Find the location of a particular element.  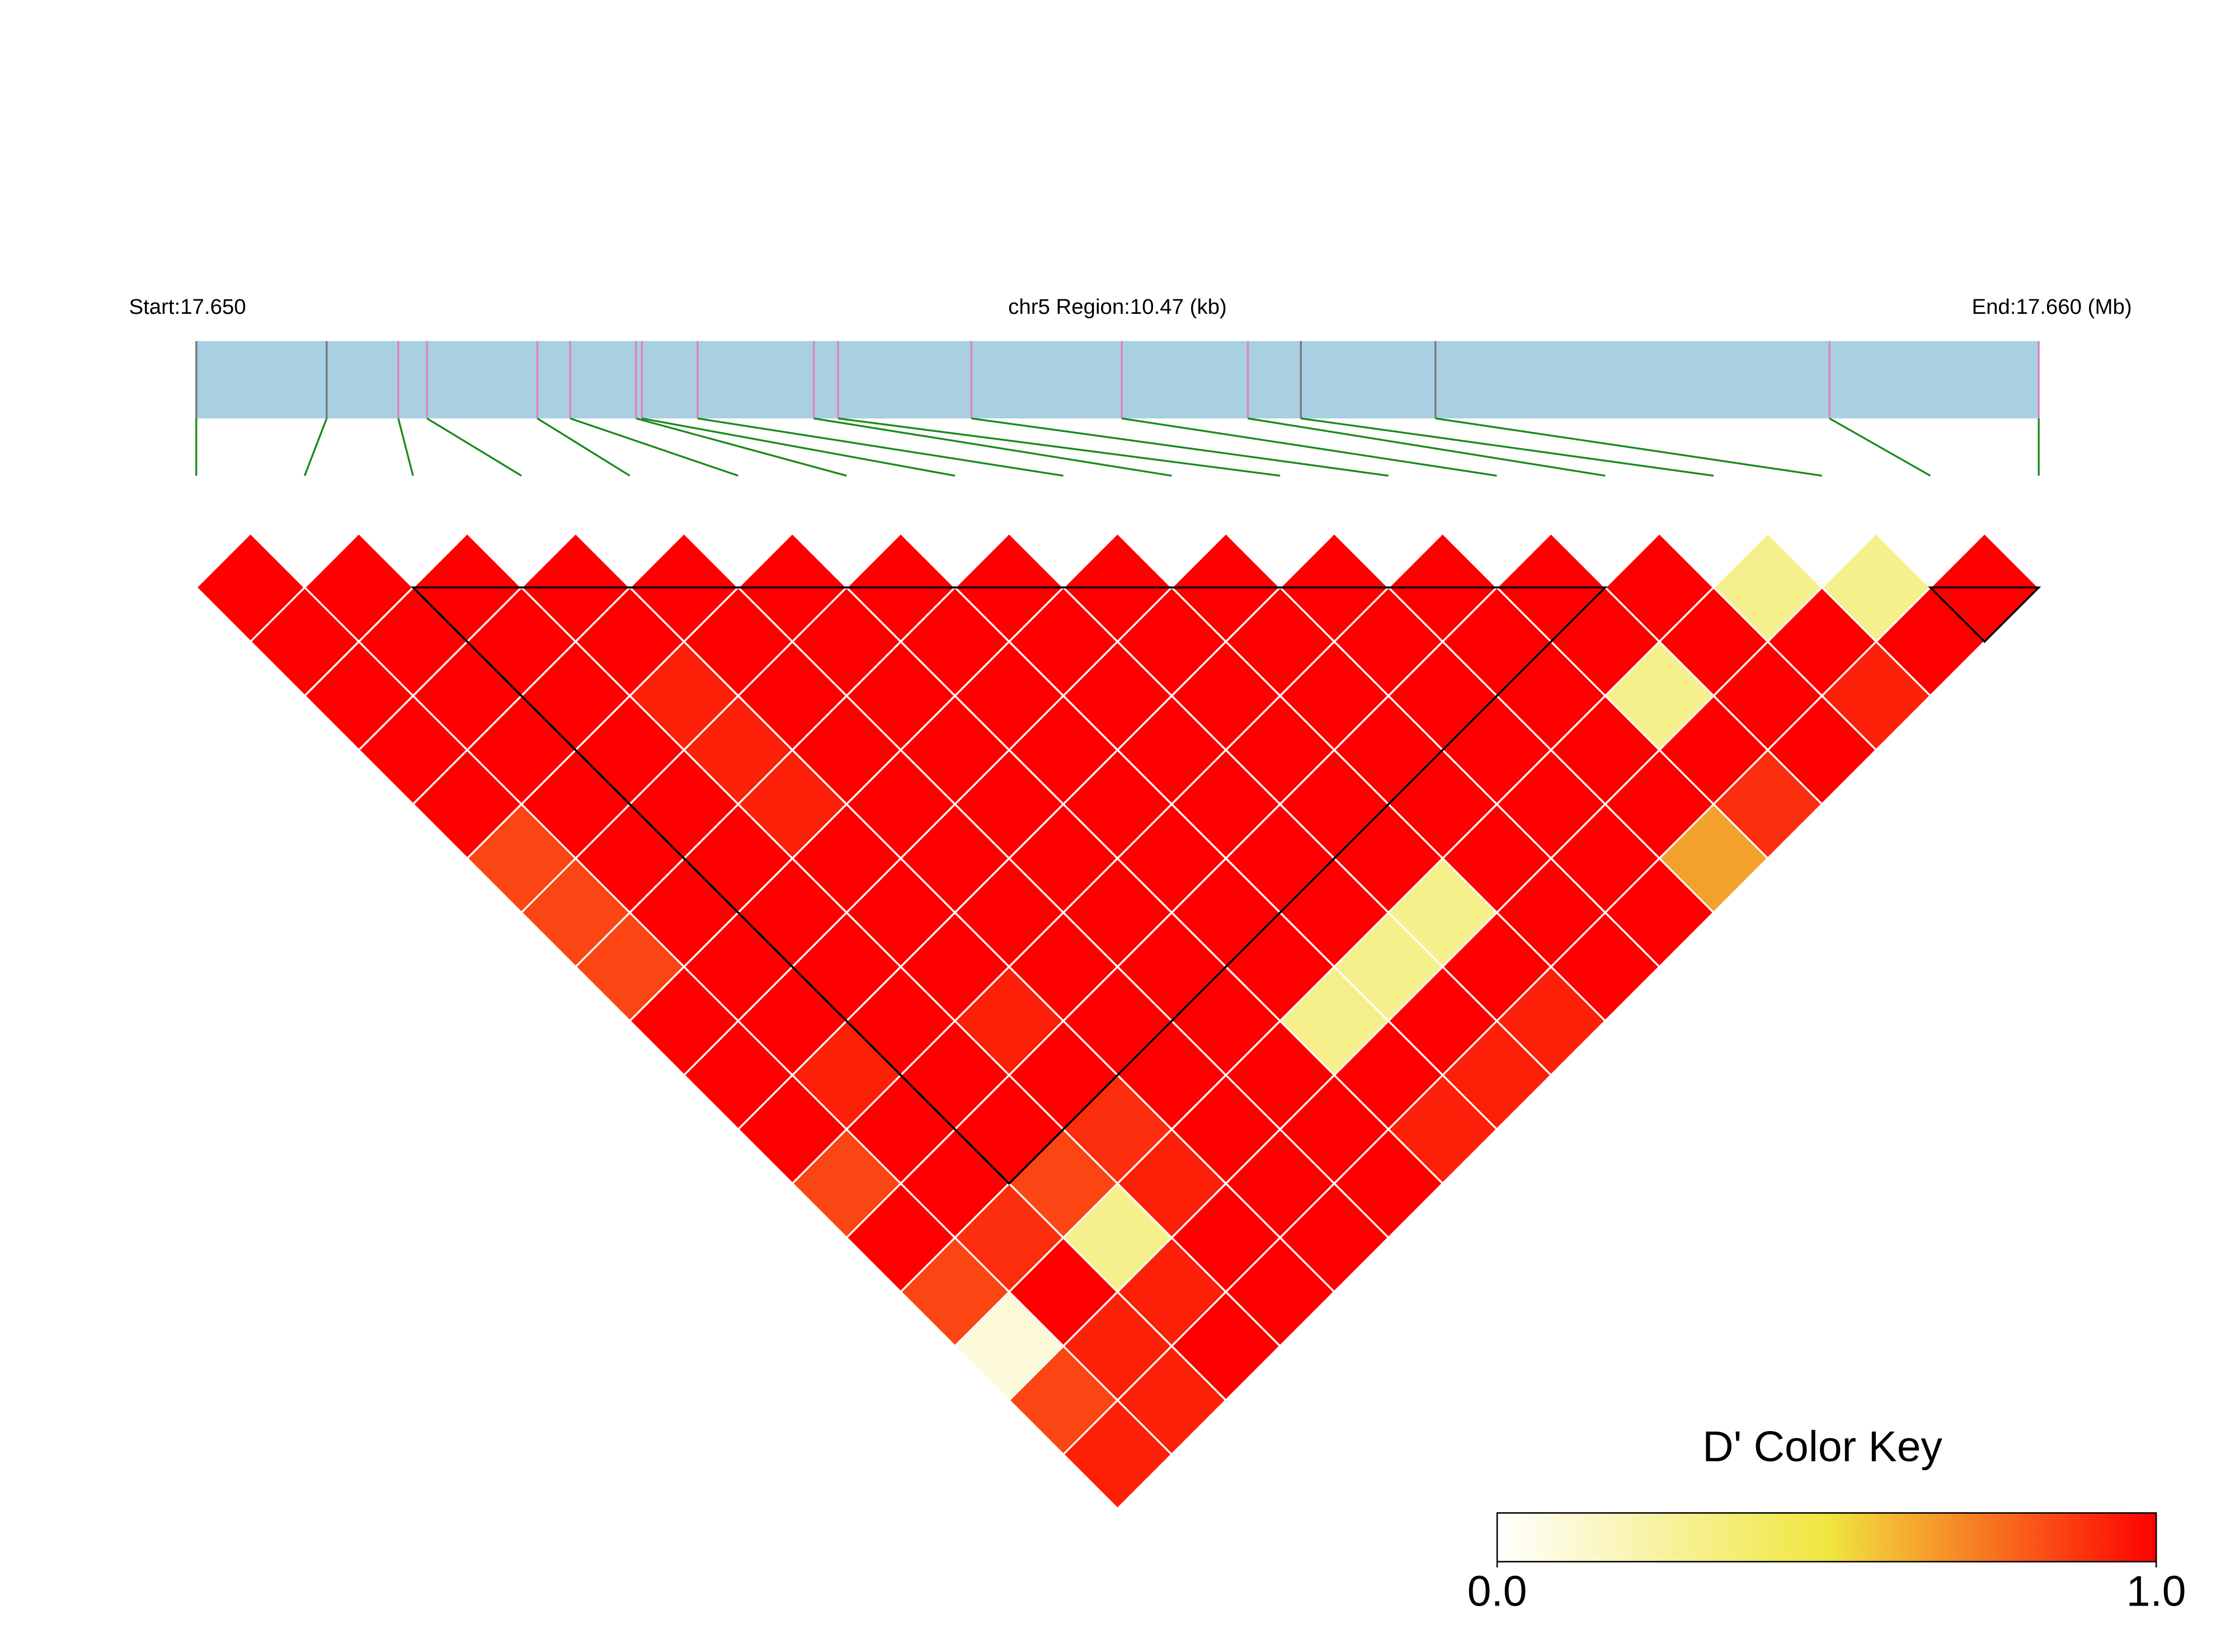

gene-bar is located at coordinates (1117, 379).